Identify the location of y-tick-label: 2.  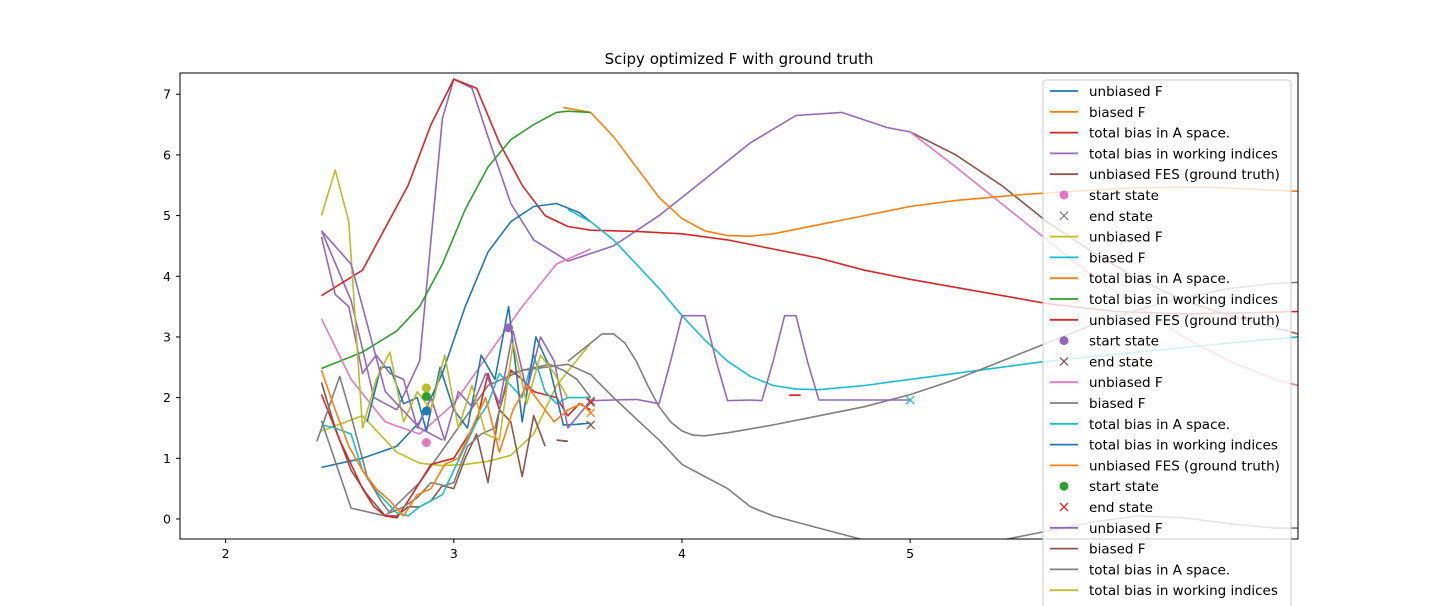
(167, 397).